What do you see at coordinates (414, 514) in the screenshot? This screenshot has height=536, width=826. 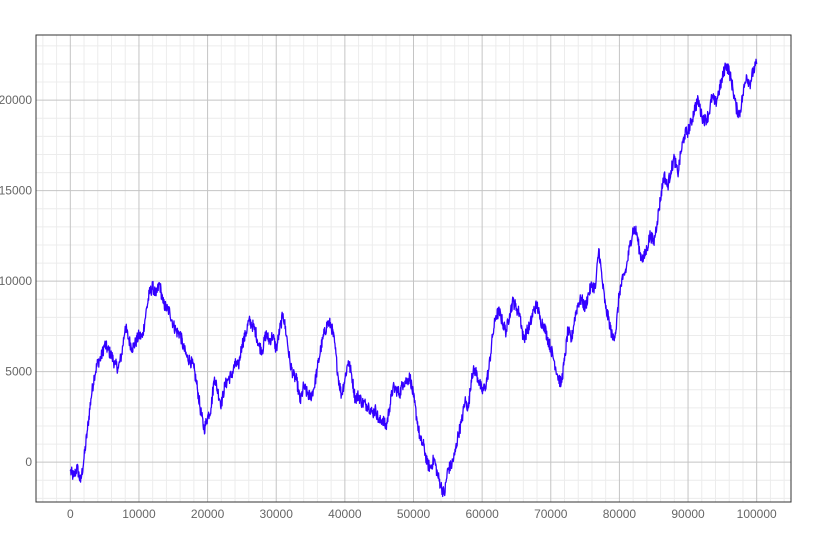 I see `x-tick-label: 50000` at bounding box center [414, 514].